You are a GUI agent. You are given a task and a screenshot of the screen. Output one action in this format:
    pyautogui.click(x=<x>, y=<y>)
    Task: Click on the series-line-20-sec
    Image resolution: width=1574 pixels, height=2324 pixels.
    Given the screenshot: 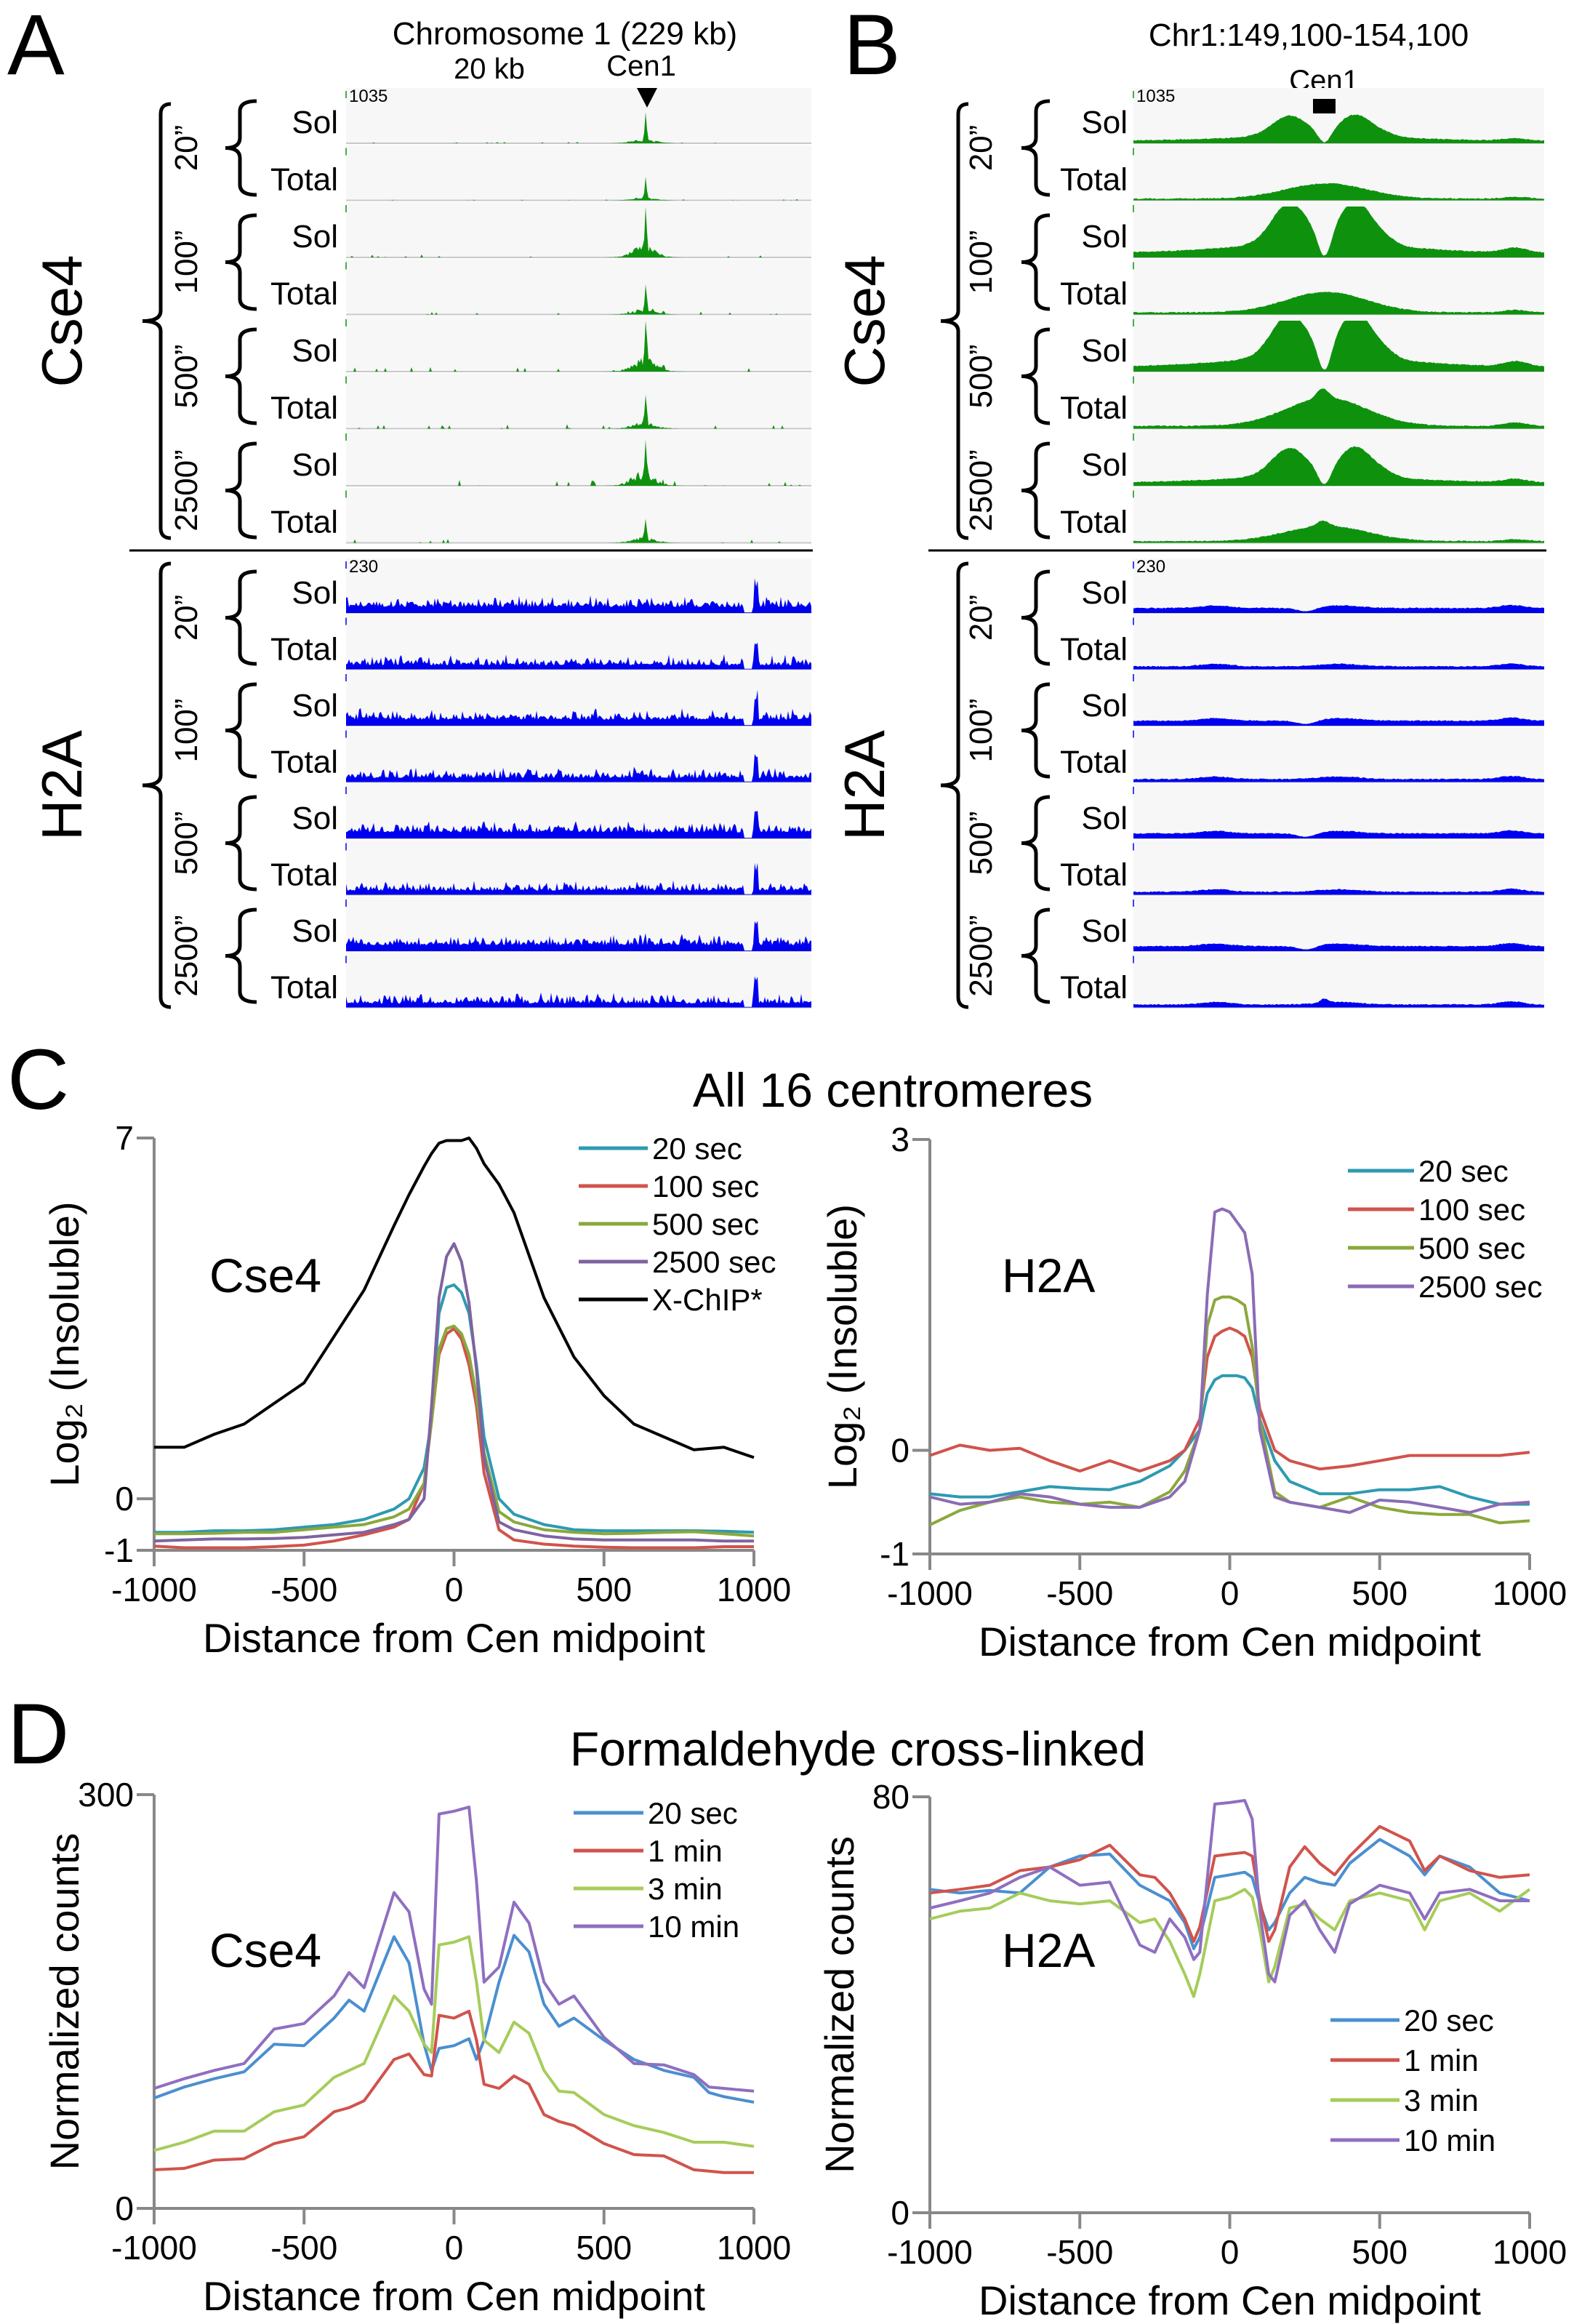 What is the action you would take?
    pyautogui.click(x=454, y=2019)
    